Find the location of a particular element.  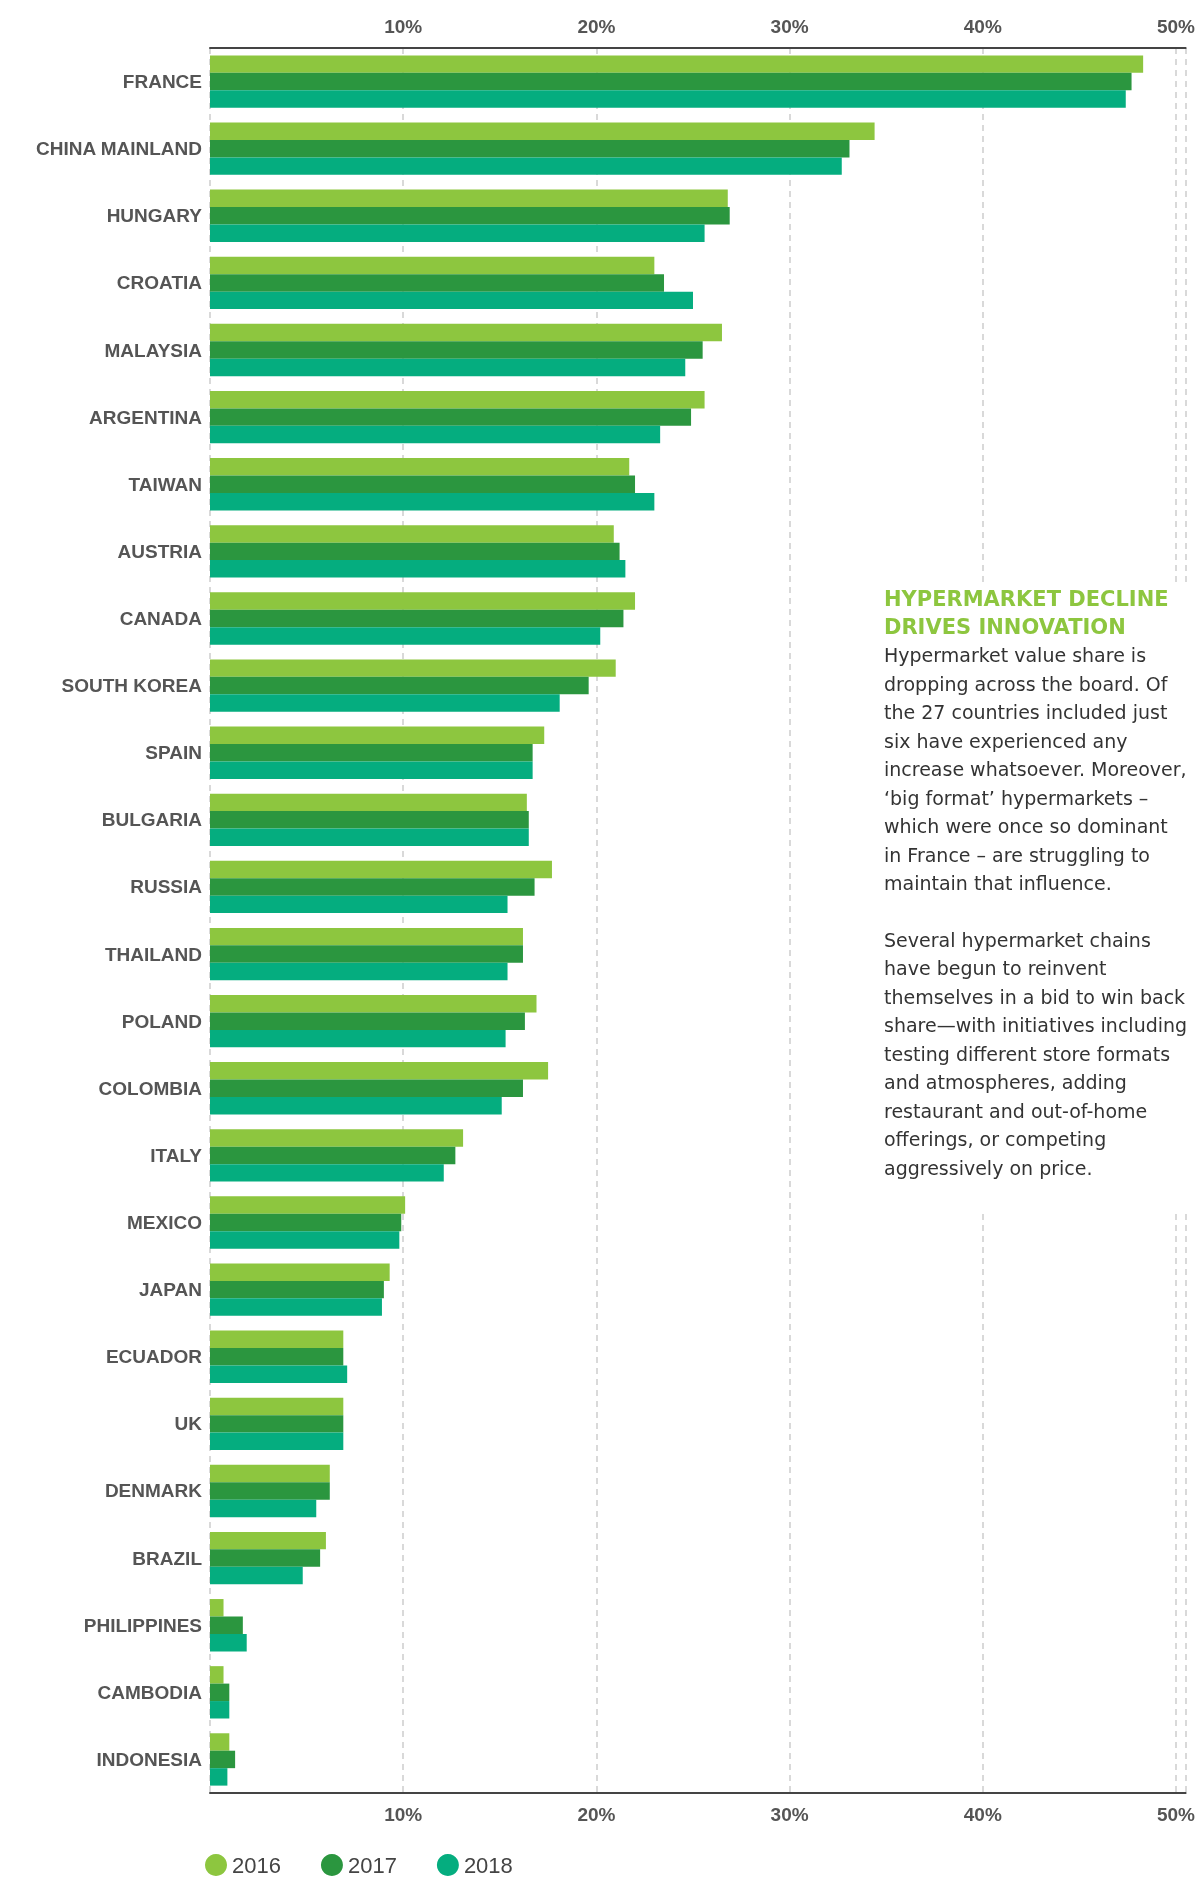

x2-tick-label: 40% is located at coordinates (982, 1814).